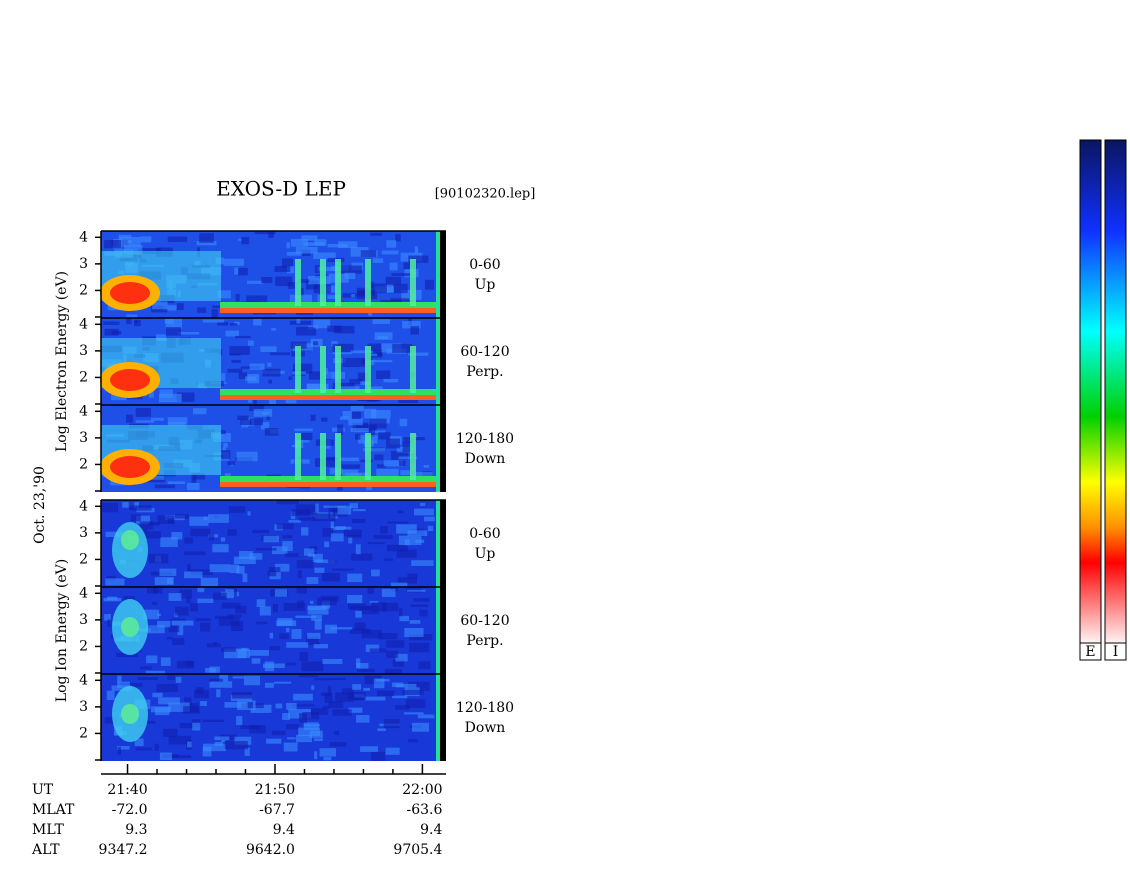 This screenshot has height=875, width=1130. I want to click on spectrogram-band, so click(328, 397).